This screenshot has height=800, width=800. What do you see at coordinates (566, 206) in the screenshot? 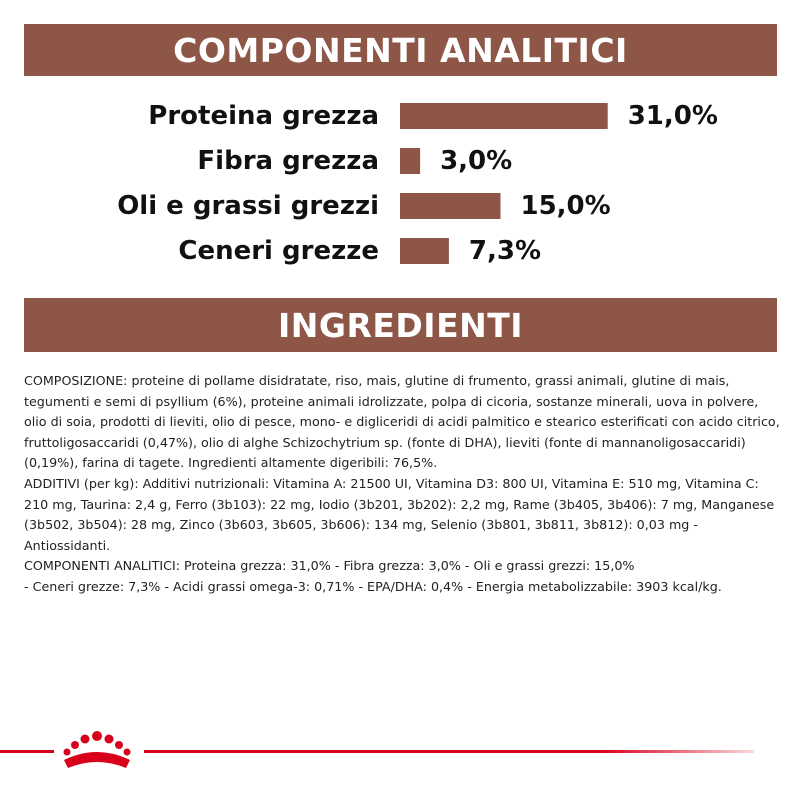
I see `value-label: 15,0%` at bounding box center [566, 206].